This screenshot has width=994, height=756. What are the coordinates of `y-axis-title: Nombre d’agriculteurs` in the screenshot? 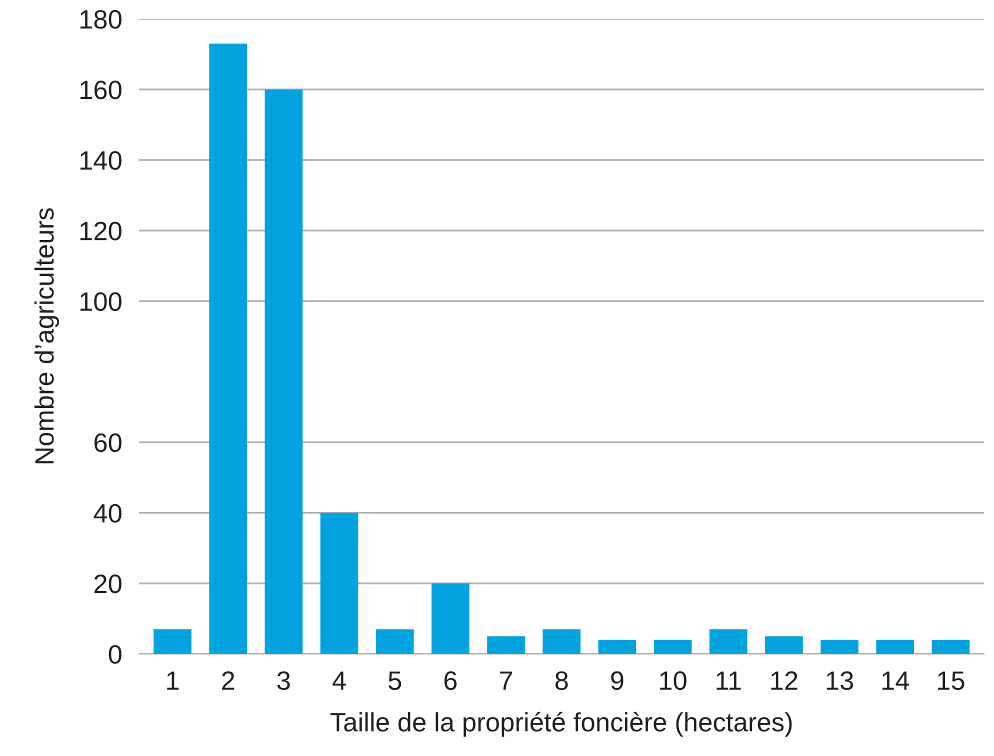 It's located at (47, 336).